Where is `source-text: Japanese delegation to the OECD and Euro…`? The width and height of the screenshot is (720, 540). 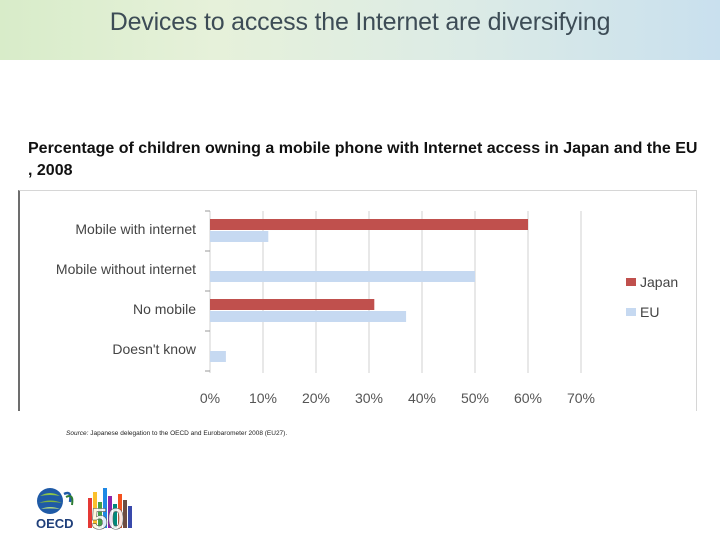
source-text: Japanese delegation to the OECD and Euro… is located at coordinates (189, 433).